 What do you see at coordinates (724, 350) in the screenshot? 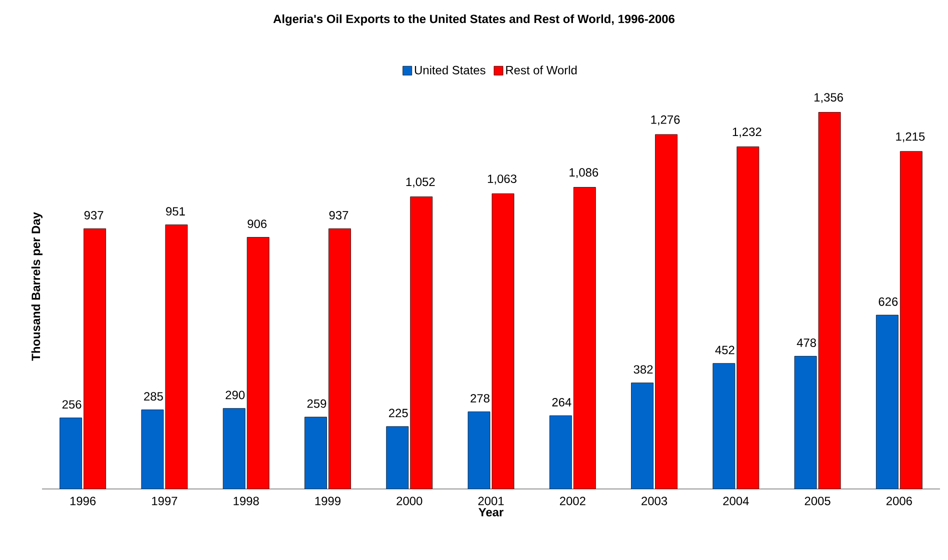
I see `data-label: 452` at bounding box center [724, 350].